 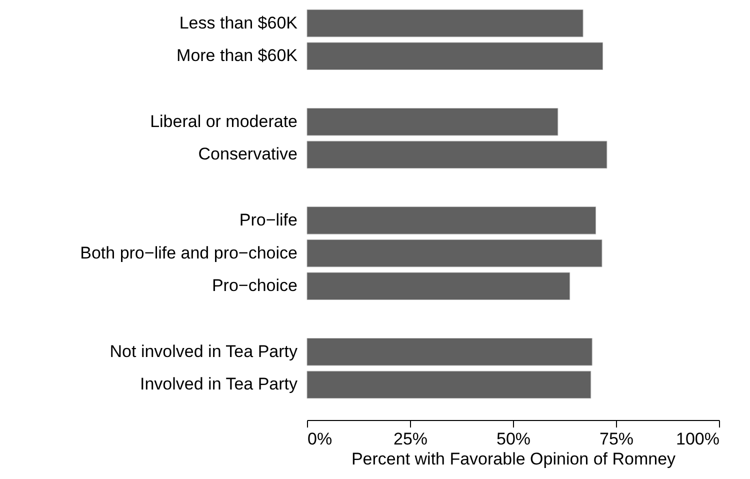 What do you see at coordinates (698, 439) in the screenshot?
I see `x-tick-label: 100%` at bounding box center [698, 439].